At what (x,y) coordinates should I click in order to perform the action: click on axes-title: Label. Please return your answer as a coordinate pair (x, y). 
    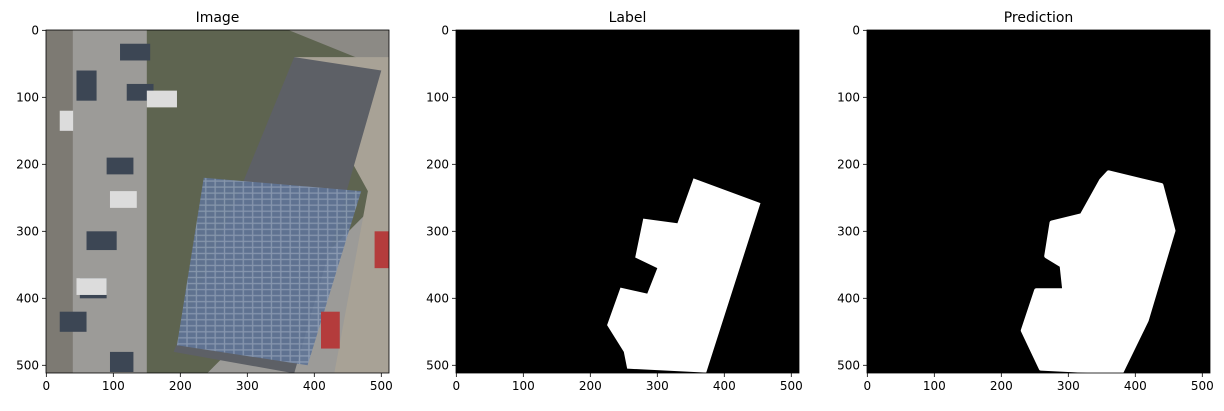
    Looking at the image, I should click on (628, 18).